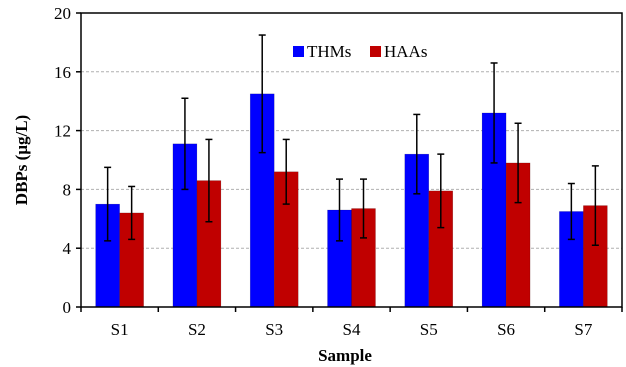  What do you see at coordinates (274, 329) in the screenshot?
I see `x-tick-label: S3` at bounding box center [274, 329].